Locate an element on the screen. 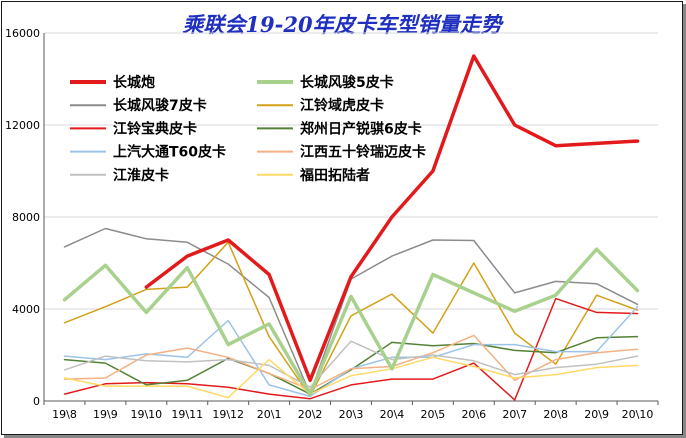  x-tick-label: 20\5 is located at coordinates (433, 414).